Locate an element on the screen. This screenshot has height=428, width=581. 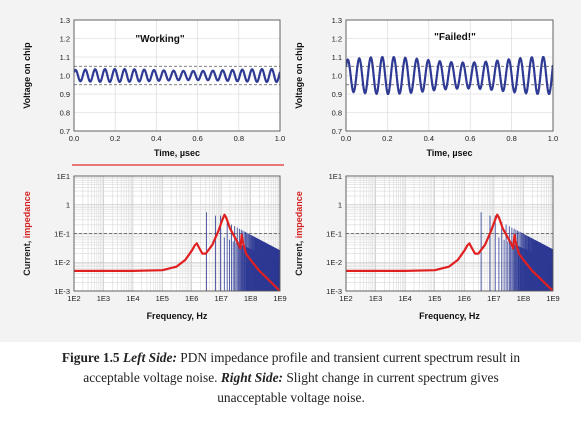
caption-left-title: Left Side: is located at coordinates (149, 357).